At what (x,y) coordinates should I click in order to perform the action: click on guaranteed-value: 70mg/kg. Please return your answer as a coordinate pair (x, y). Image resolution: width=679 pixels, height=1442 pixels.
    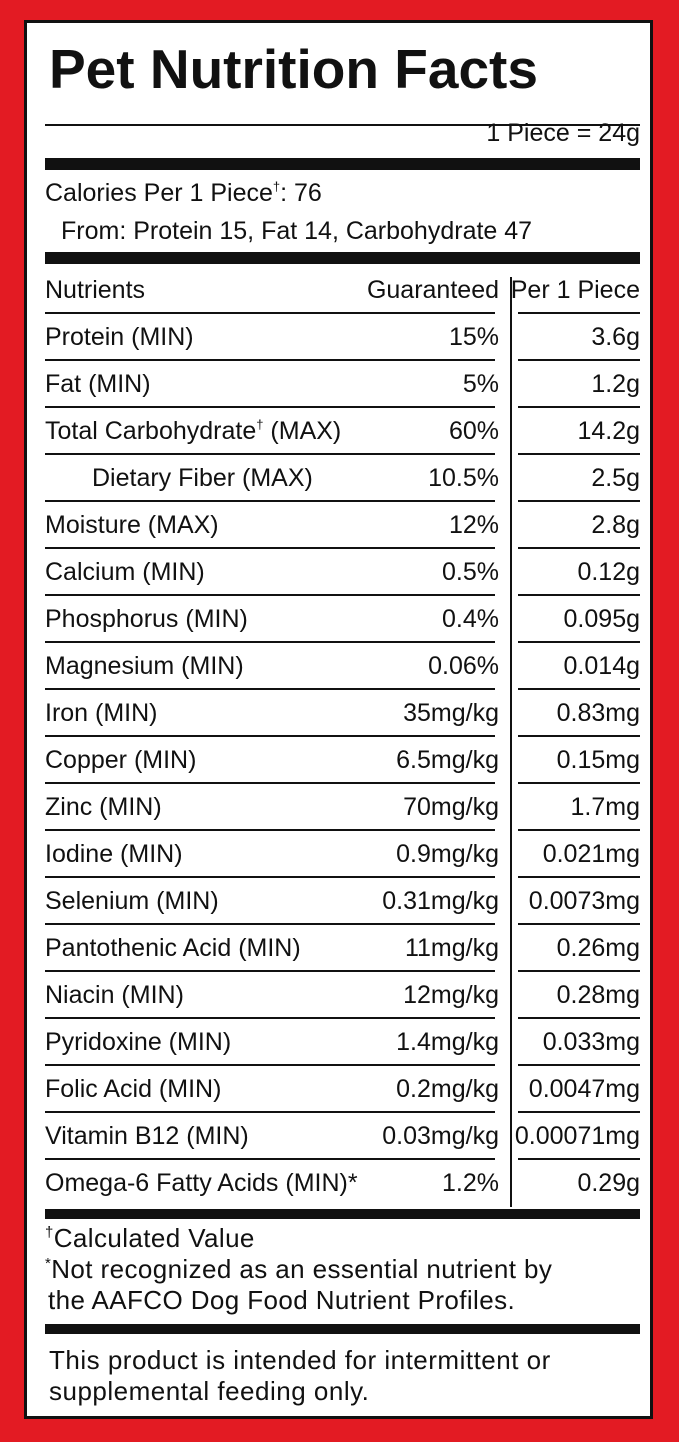
    Looking at the image, I should click on (451, 807).